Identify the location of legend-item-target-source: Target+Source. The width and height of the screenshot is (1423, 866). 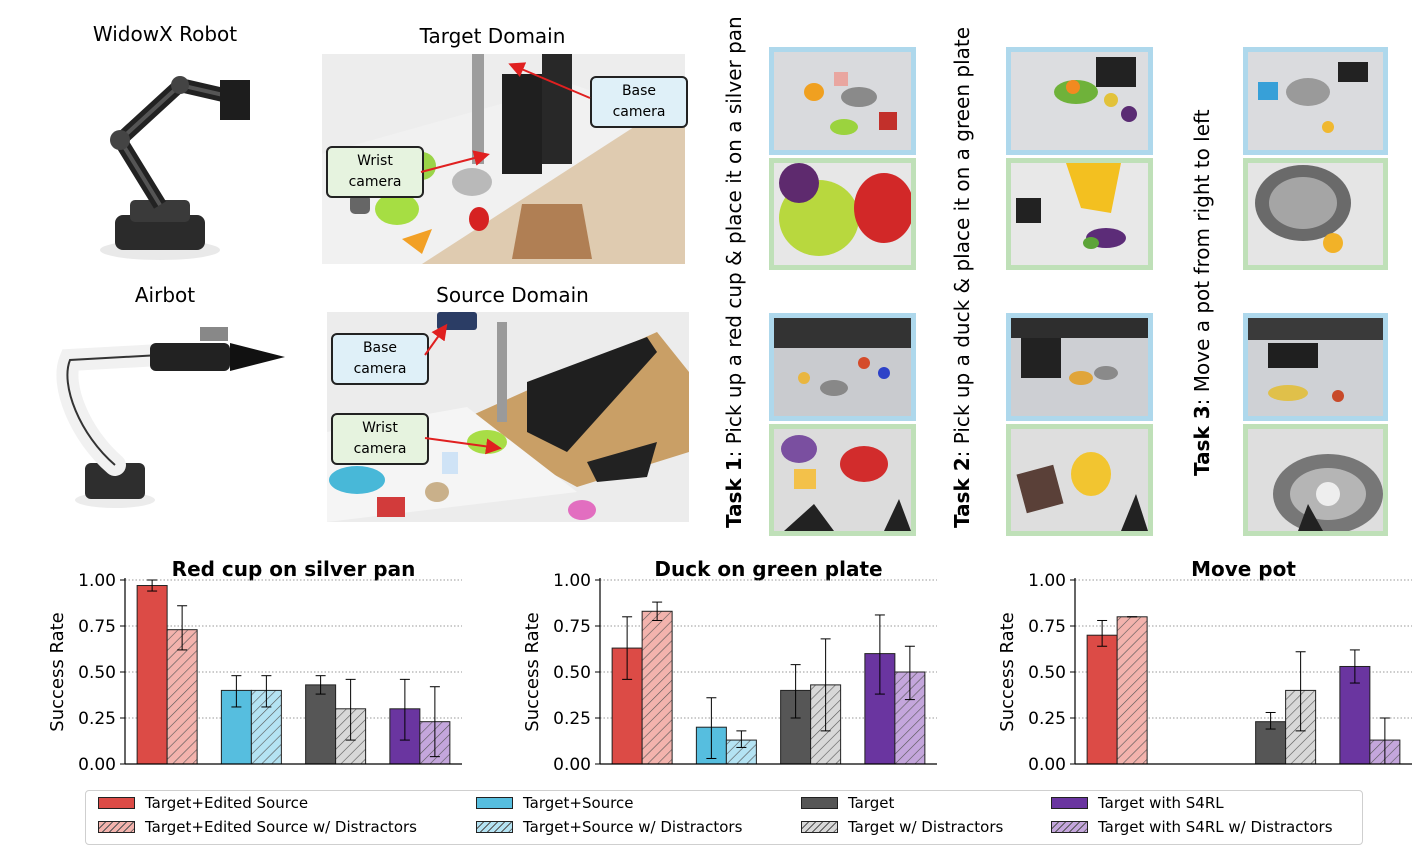
(555, 803).